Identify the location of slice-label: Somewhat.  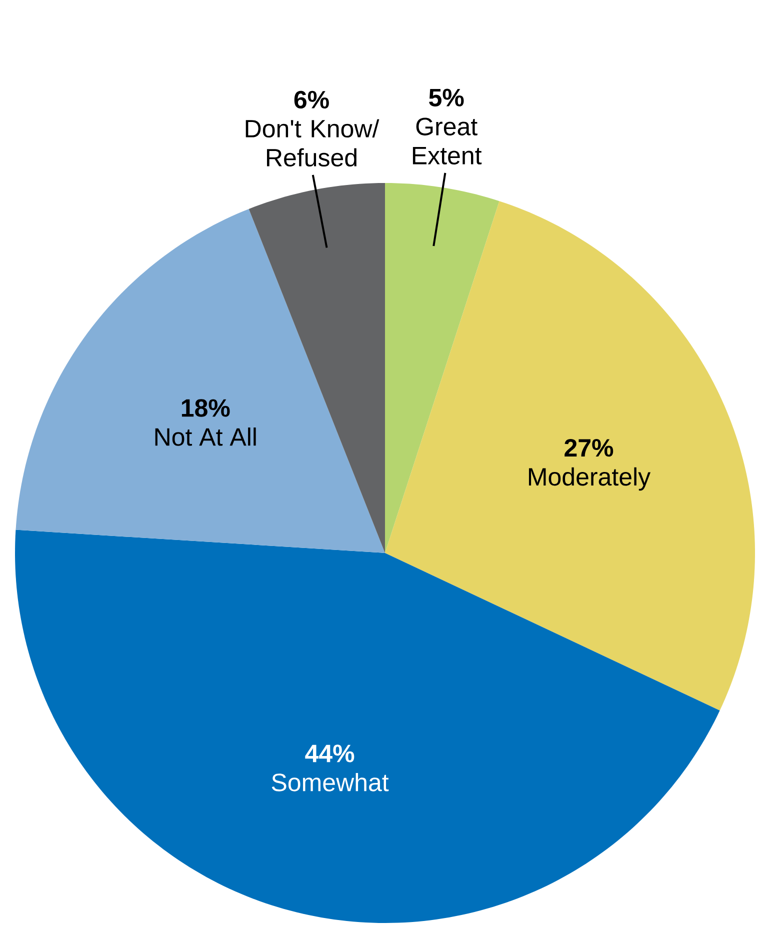
(330, 782).